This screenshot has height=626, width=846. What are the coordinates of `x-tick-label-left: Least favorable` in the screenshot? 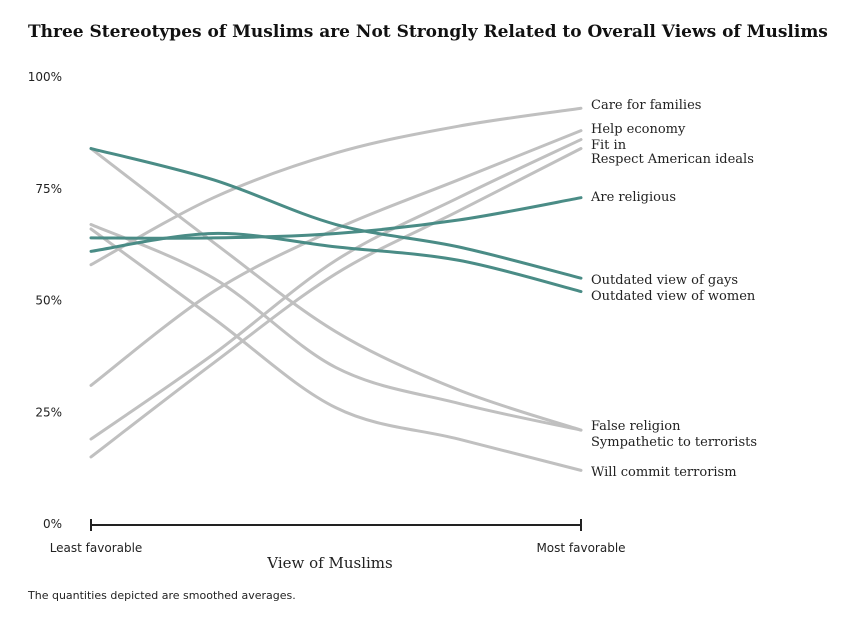 It's located at (96, 548).